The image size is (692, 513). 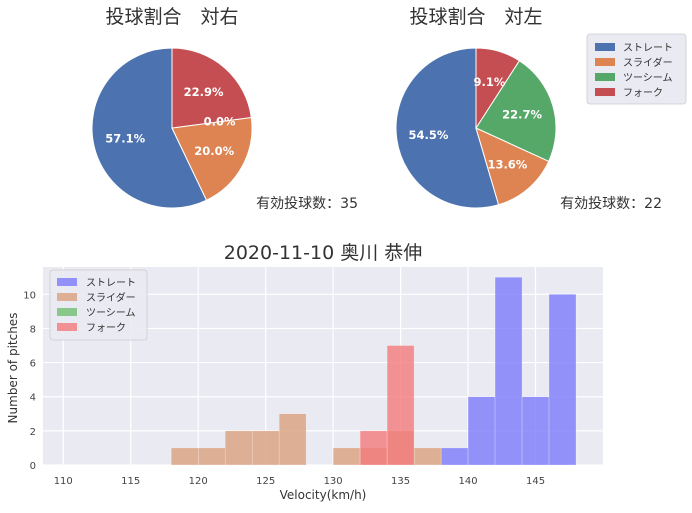 I want to click on y-tick-label-3: 4, so click(x=33, y=398).